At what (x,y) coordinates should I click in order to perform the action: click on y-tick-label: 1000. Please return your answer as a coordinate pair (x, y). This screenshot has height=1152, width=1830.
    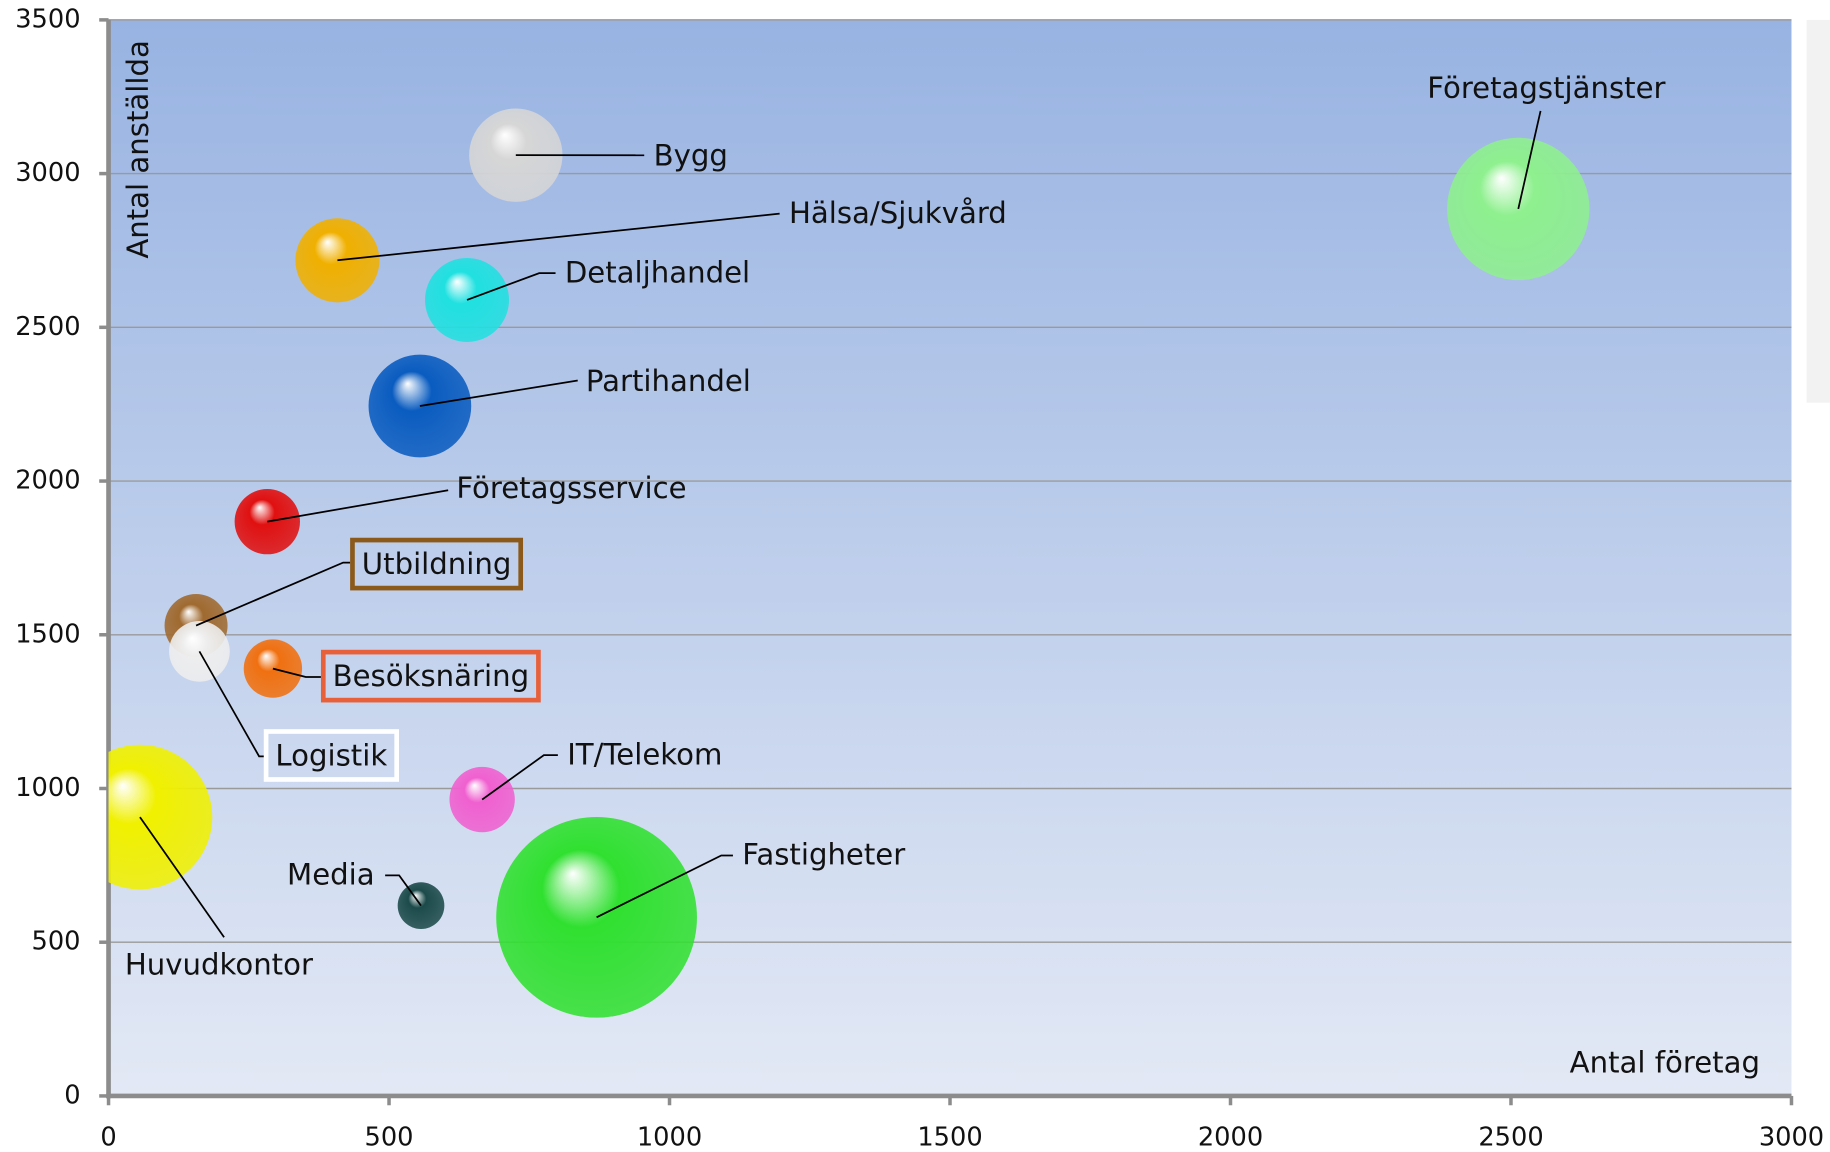
    Looking at the image, I should click on (47, 788).